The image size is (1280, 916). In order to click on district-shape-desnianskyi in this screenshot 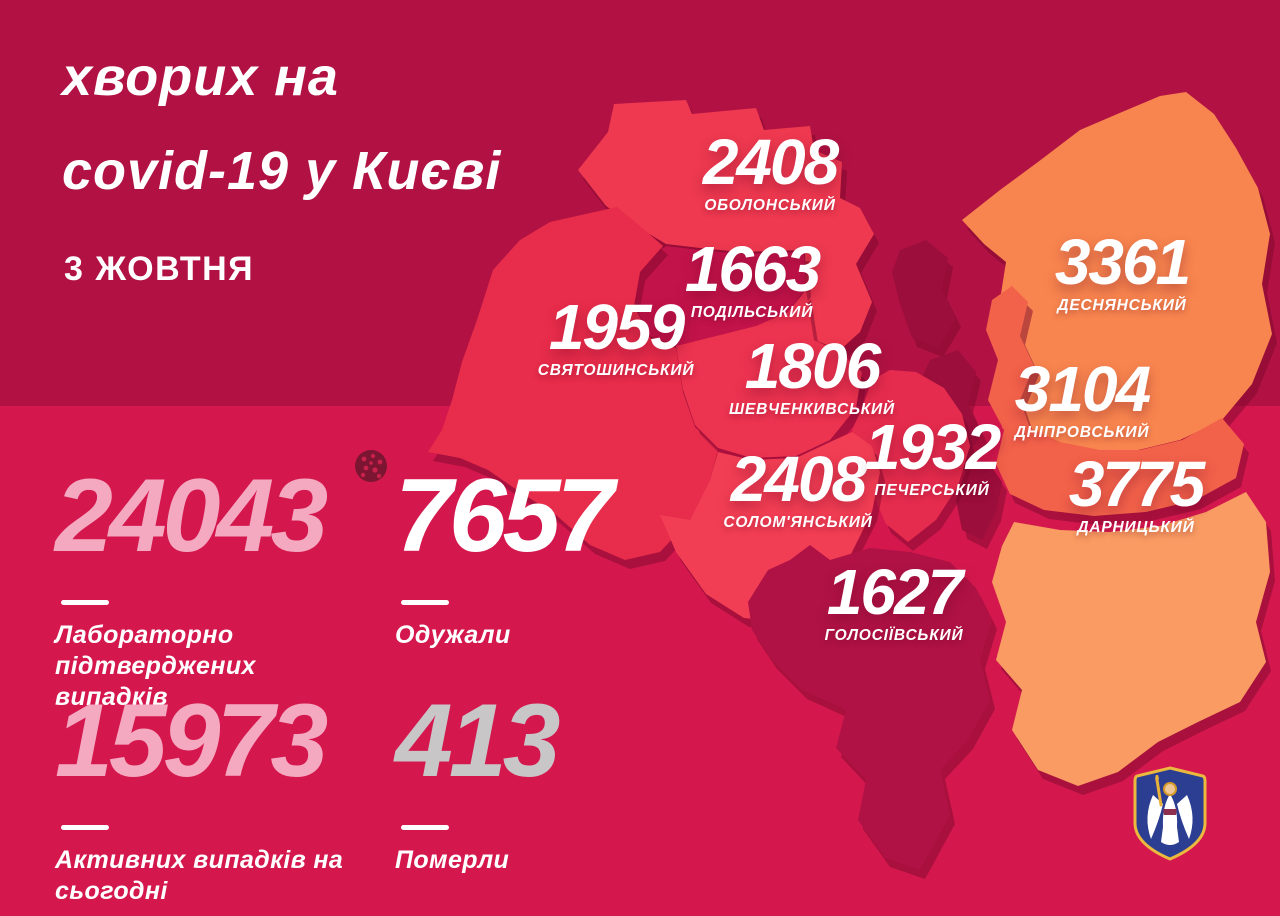, I will do `click(1117, 272)`.